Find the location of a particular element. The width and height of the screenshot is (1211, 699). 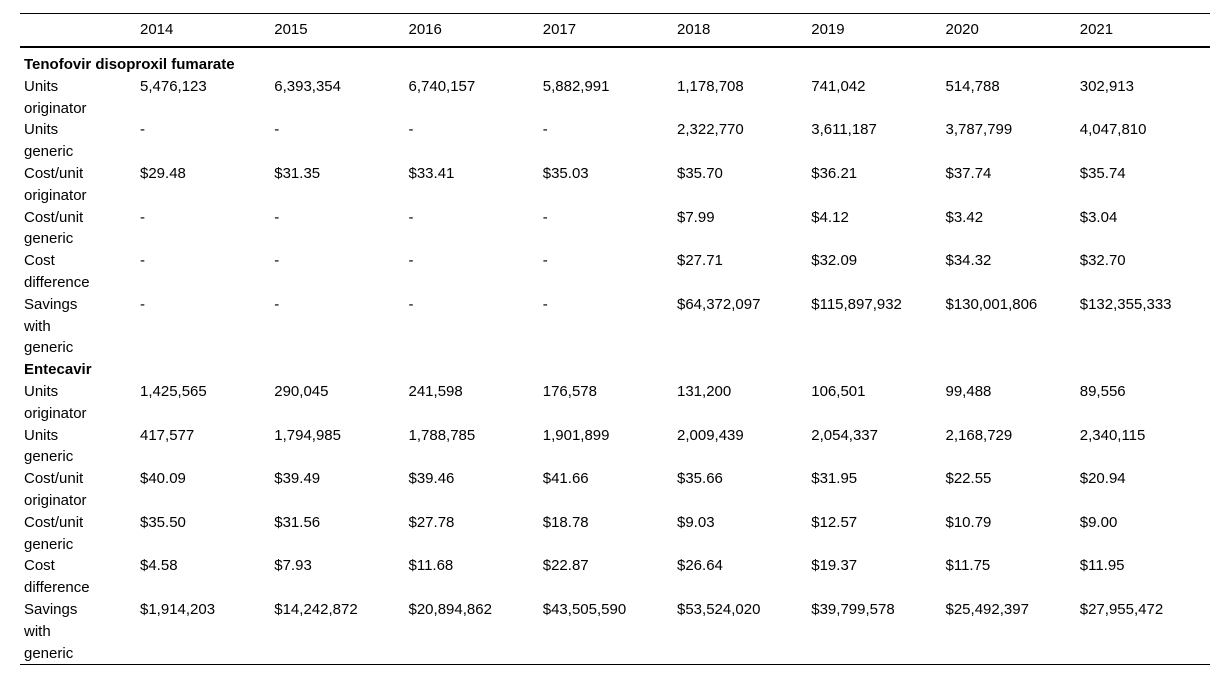

cell: $7.93 is located at coordinates (293, 566).